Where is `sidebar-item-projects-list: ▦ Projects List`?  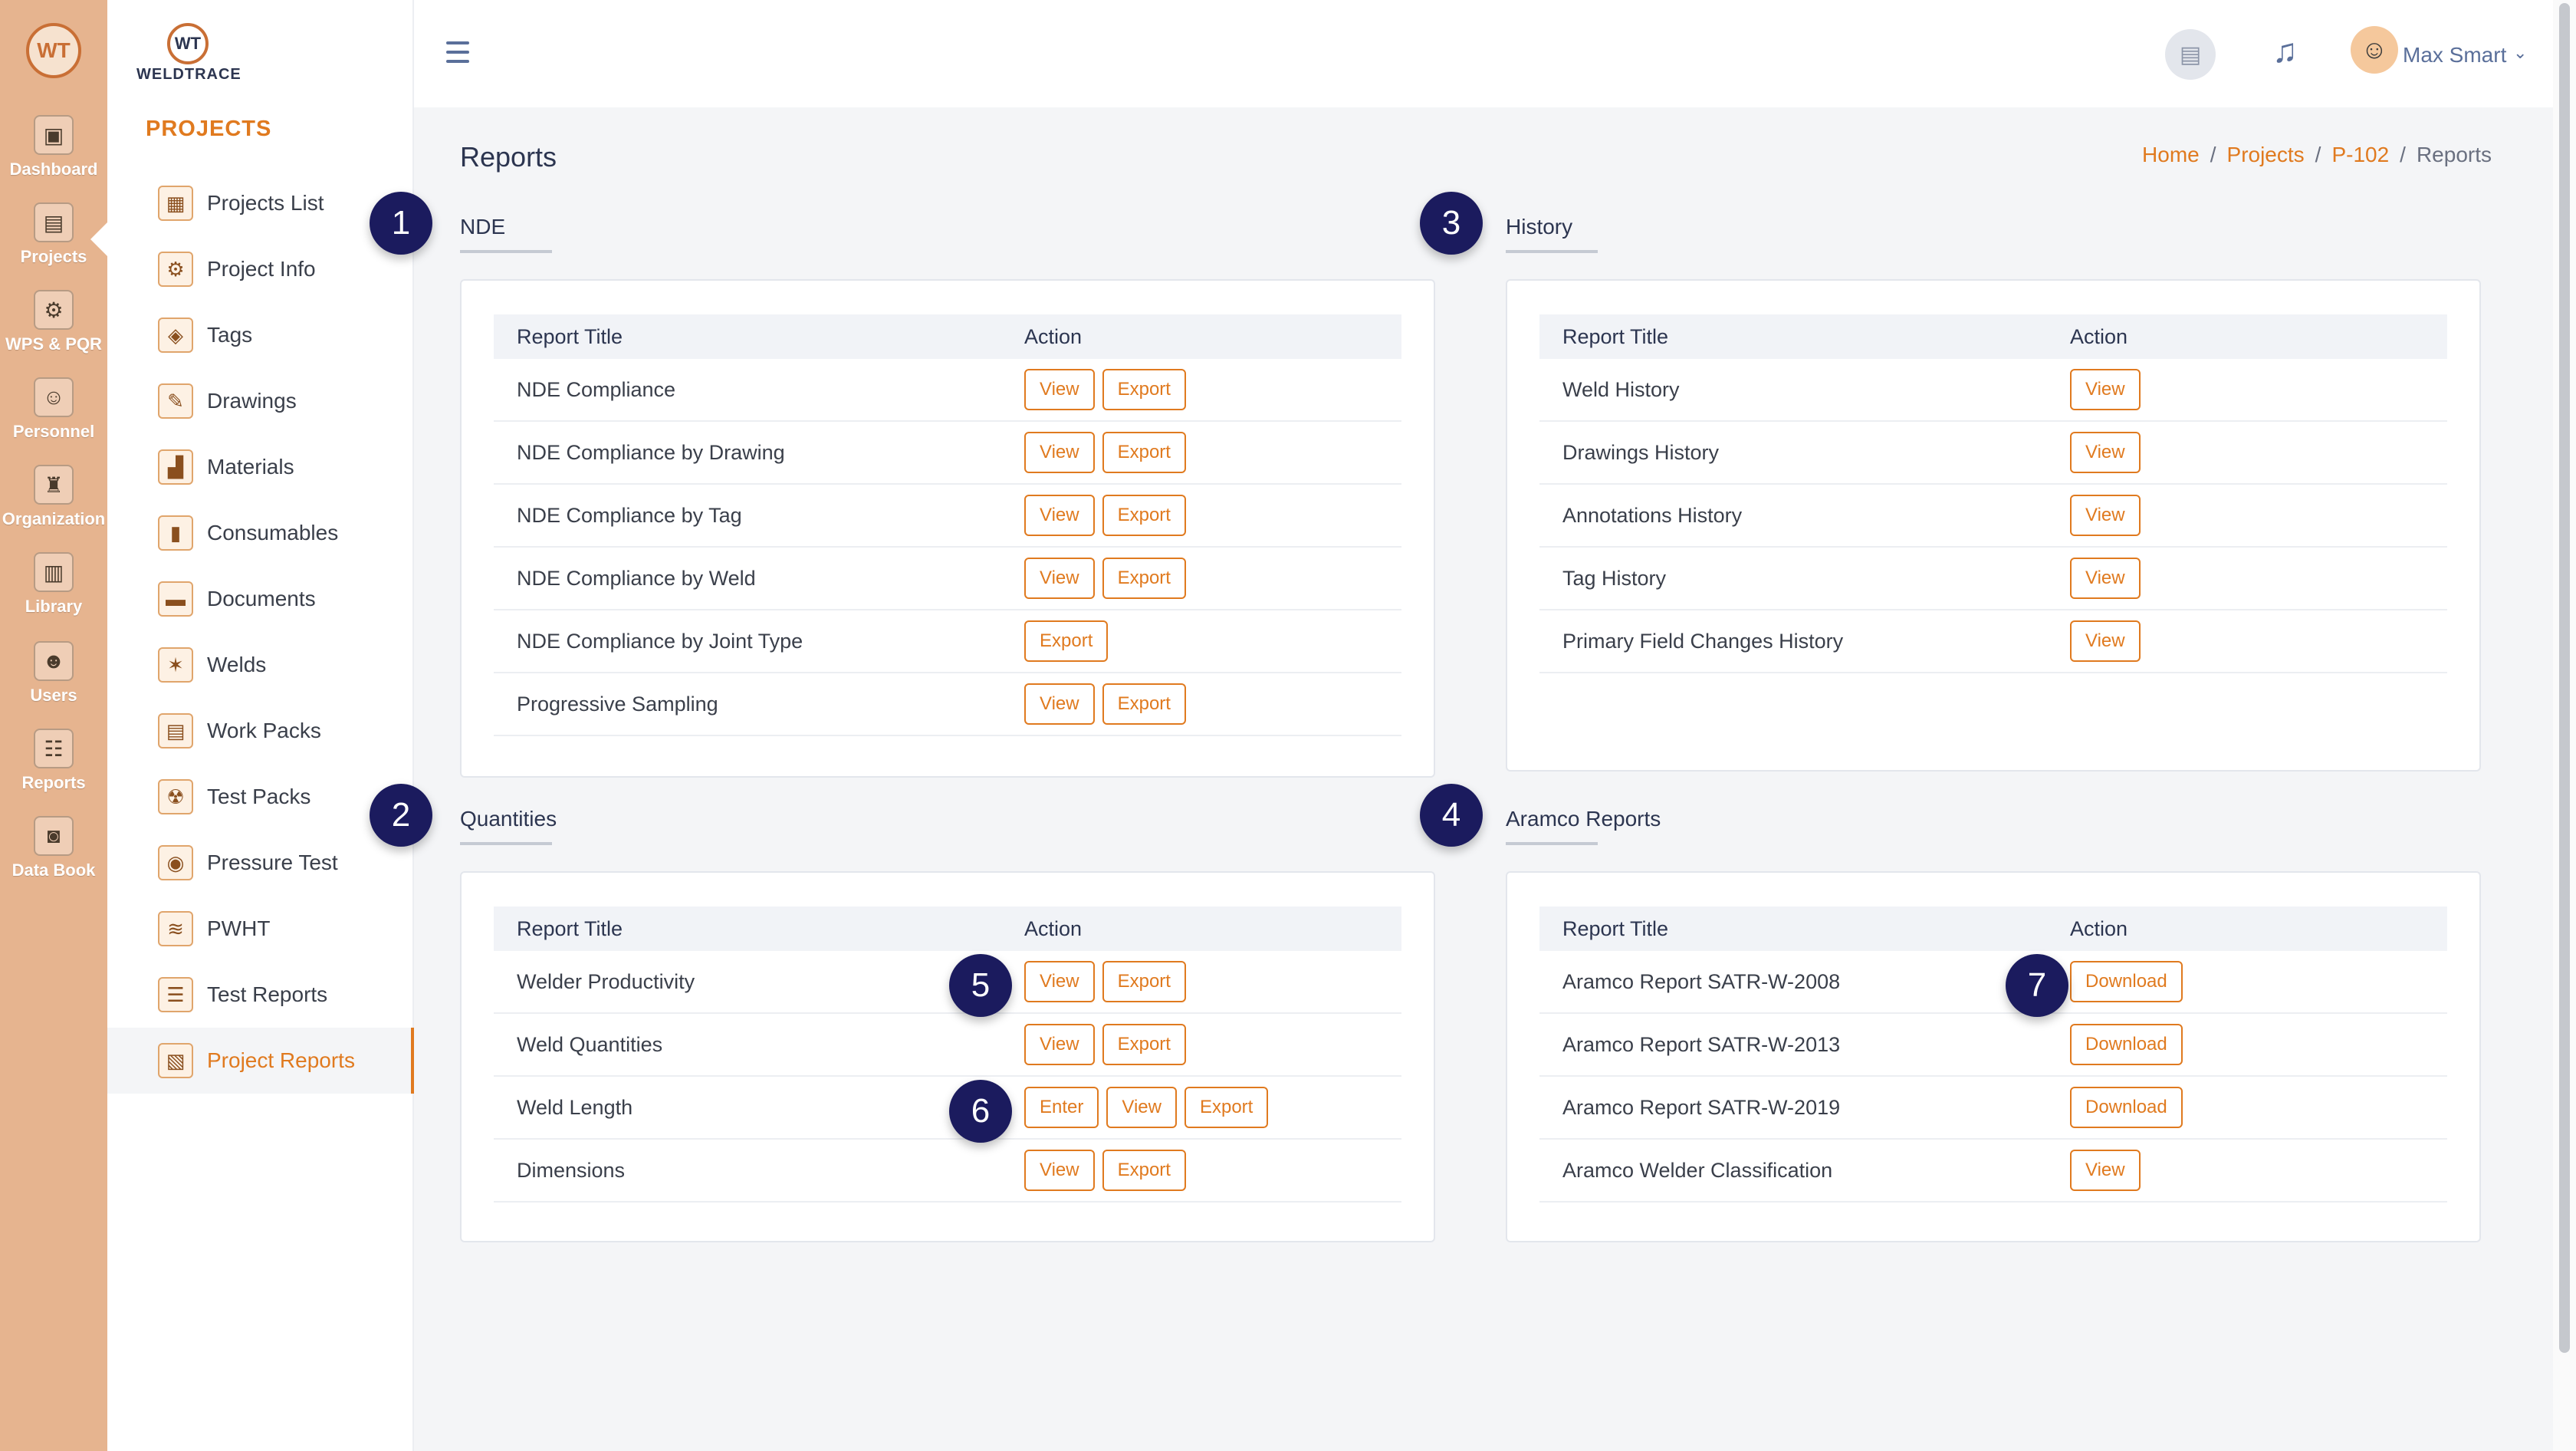
sidebar-item-projects-list: ▦ Projects List is located at coordinates (260, 203).